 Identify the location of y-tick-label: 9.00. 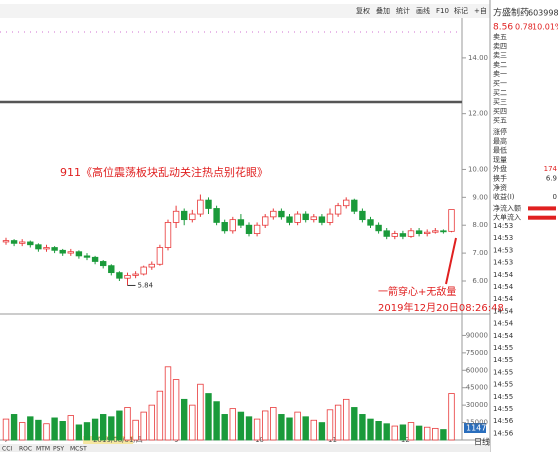
(480, 197).